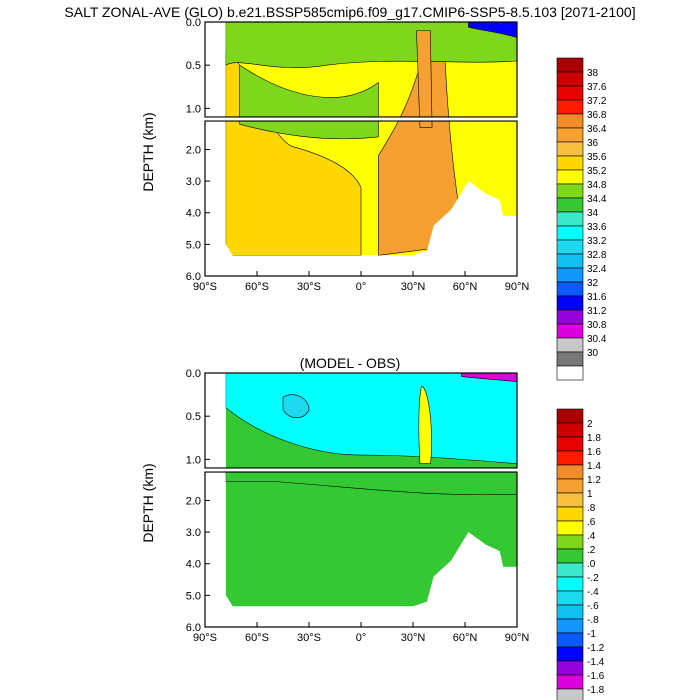 The width and height of the screenshot is (700, 700). I want to click on colorbar-label: .6, so click(591, 522).